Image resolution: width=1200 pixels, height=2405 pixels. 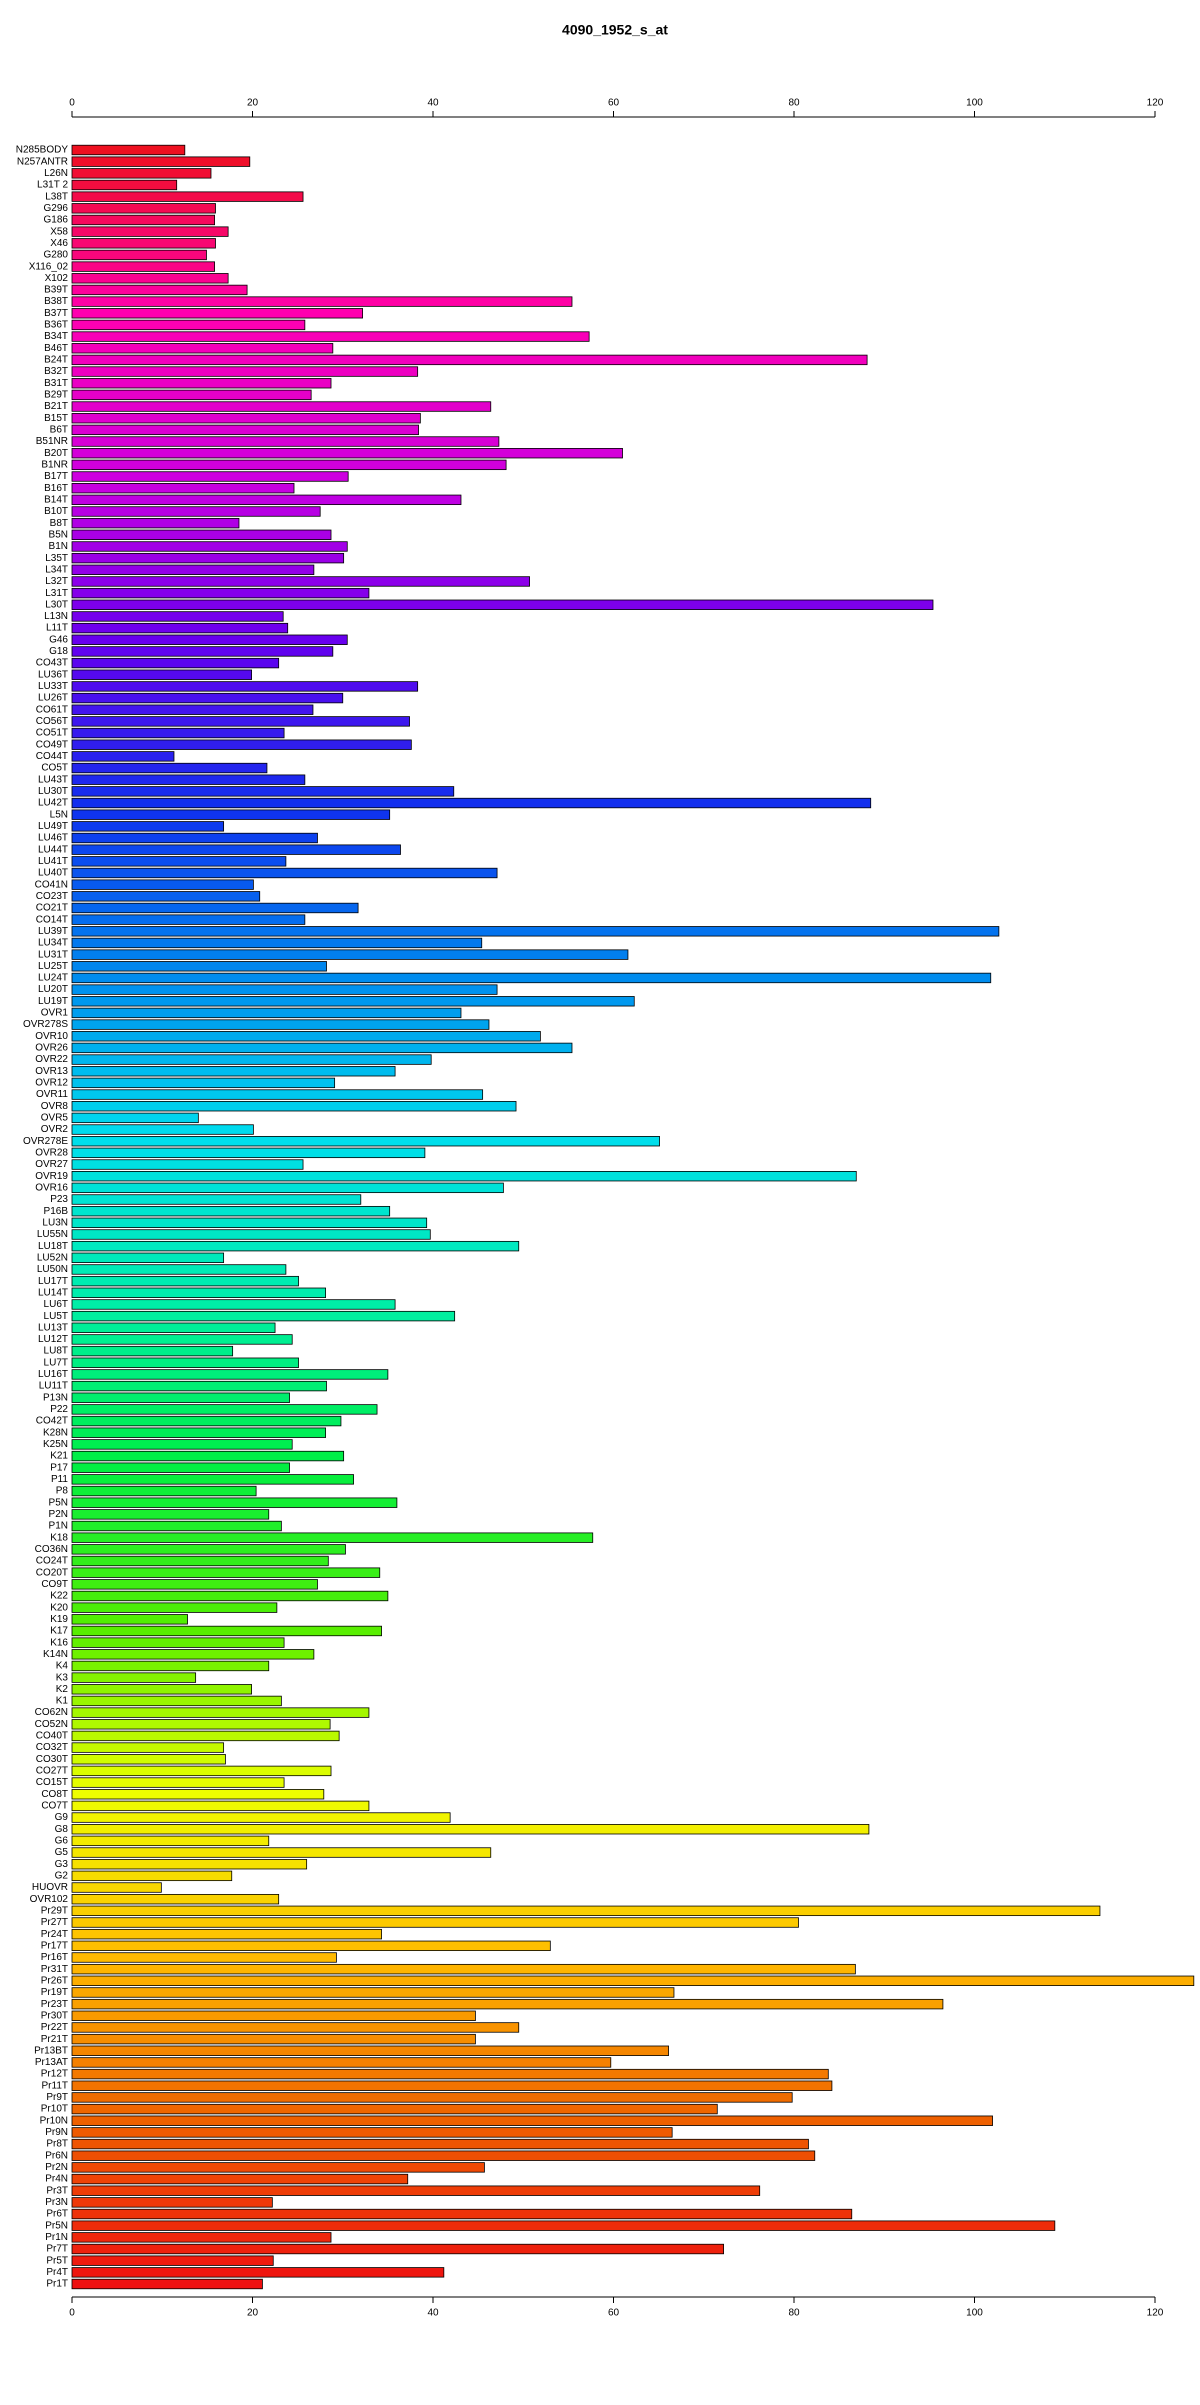 What do you see at coordinates (54, 2039) in the screenshot?
I see `y-tick-label: Pr21T` at bounding box center [54, 2039].